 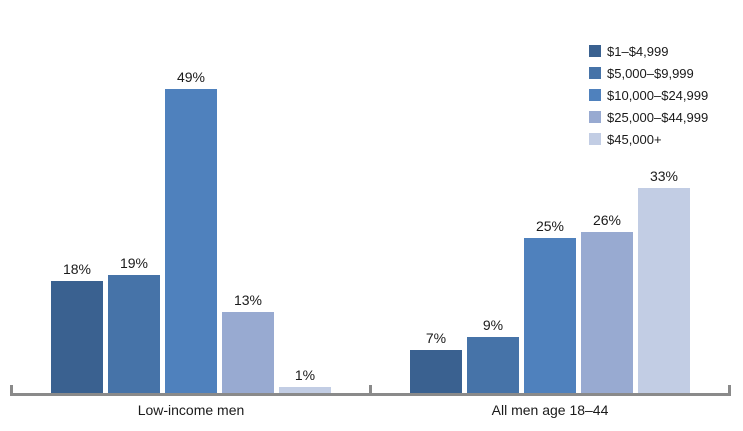 What do you see at coordinates (191, 410) in the screenshot?
I see `category-label-low-income-men: Low-income men` at bounding box center [191, 410].